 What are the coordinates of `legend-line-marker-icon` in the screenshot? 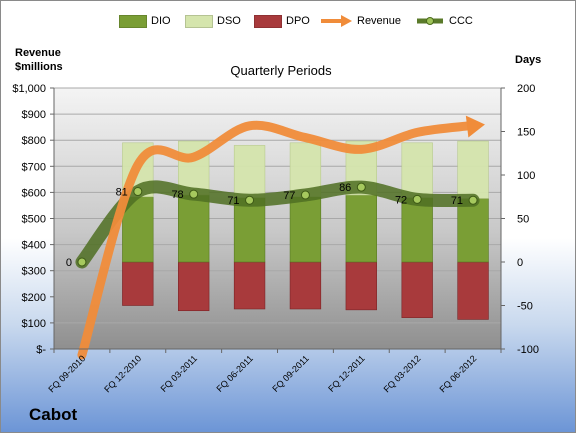 It's located at (430, 21).